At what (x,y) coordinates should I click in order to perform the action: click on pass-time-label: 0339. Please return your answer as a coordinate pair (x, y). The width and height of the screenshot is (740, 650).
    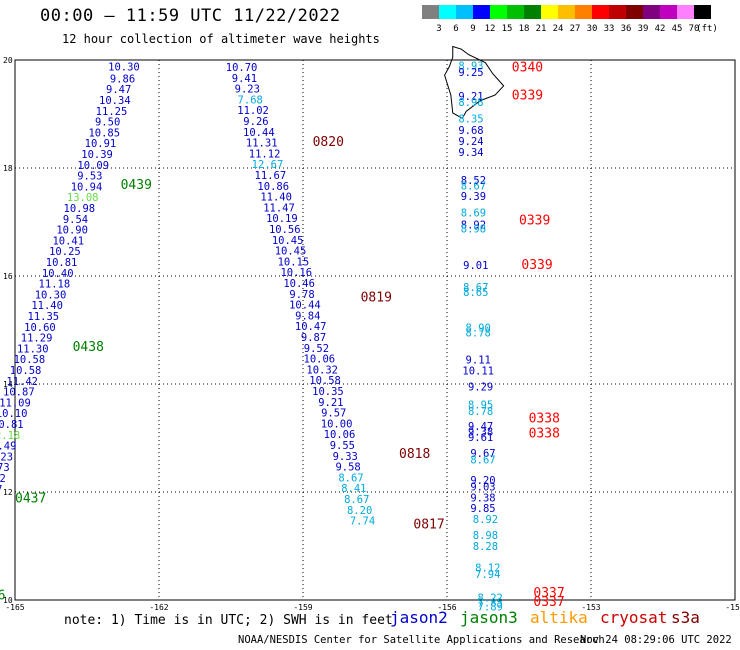
    Looking at the image, I should click on (534, 220).